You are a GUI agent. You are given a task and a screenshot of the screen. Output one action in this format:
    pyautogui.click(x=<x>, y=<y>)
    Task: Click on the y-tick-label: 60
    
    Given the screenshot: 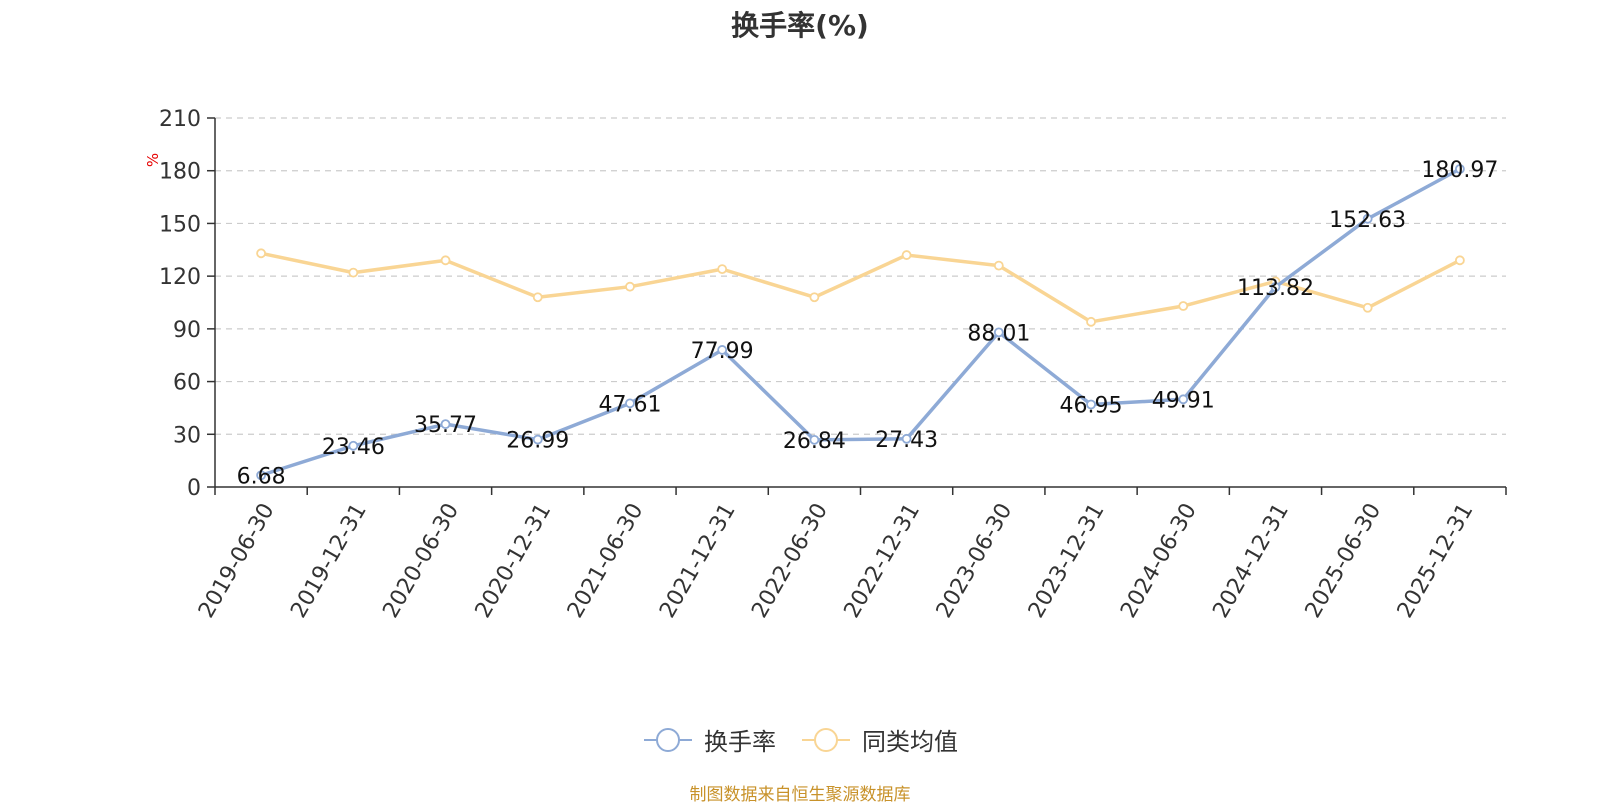 What is the action you would take?
    pyautogui.click(x=187, y=383)
    